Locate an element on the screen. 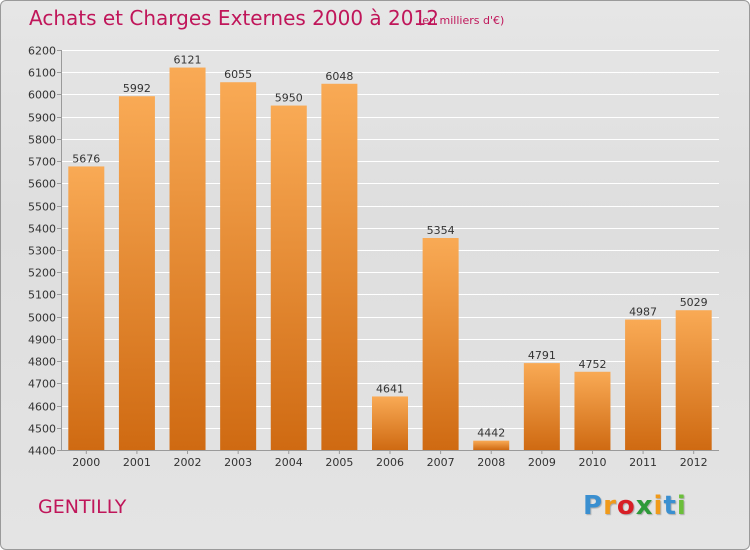 The image size is (750, 550). y-tick-label: 6200 is located at coordinates (42, 51).